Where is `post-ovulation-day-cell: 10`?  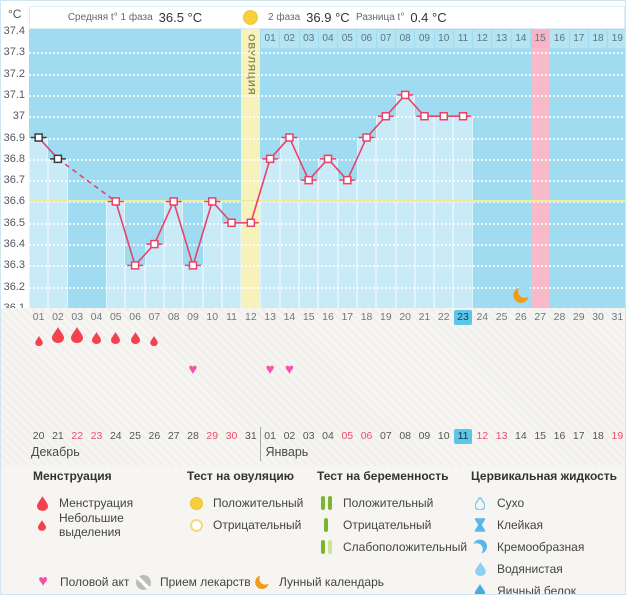 post-ovulation-day-cell: 10 is located at coordinates (443, 39).